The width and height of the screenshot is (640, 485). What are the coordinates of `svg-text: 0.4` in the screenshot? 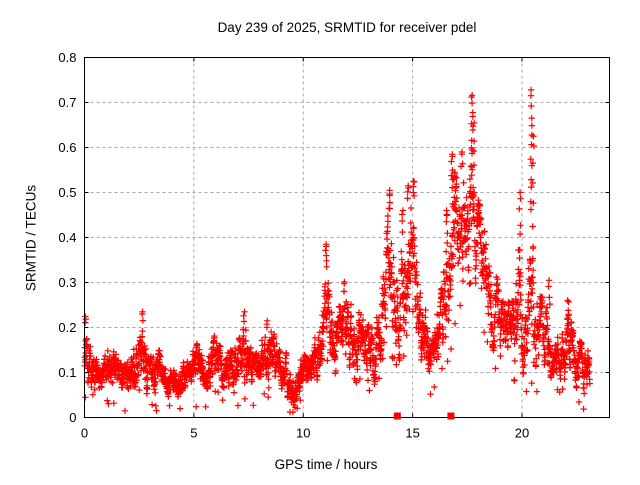 It's located at (67, 237).